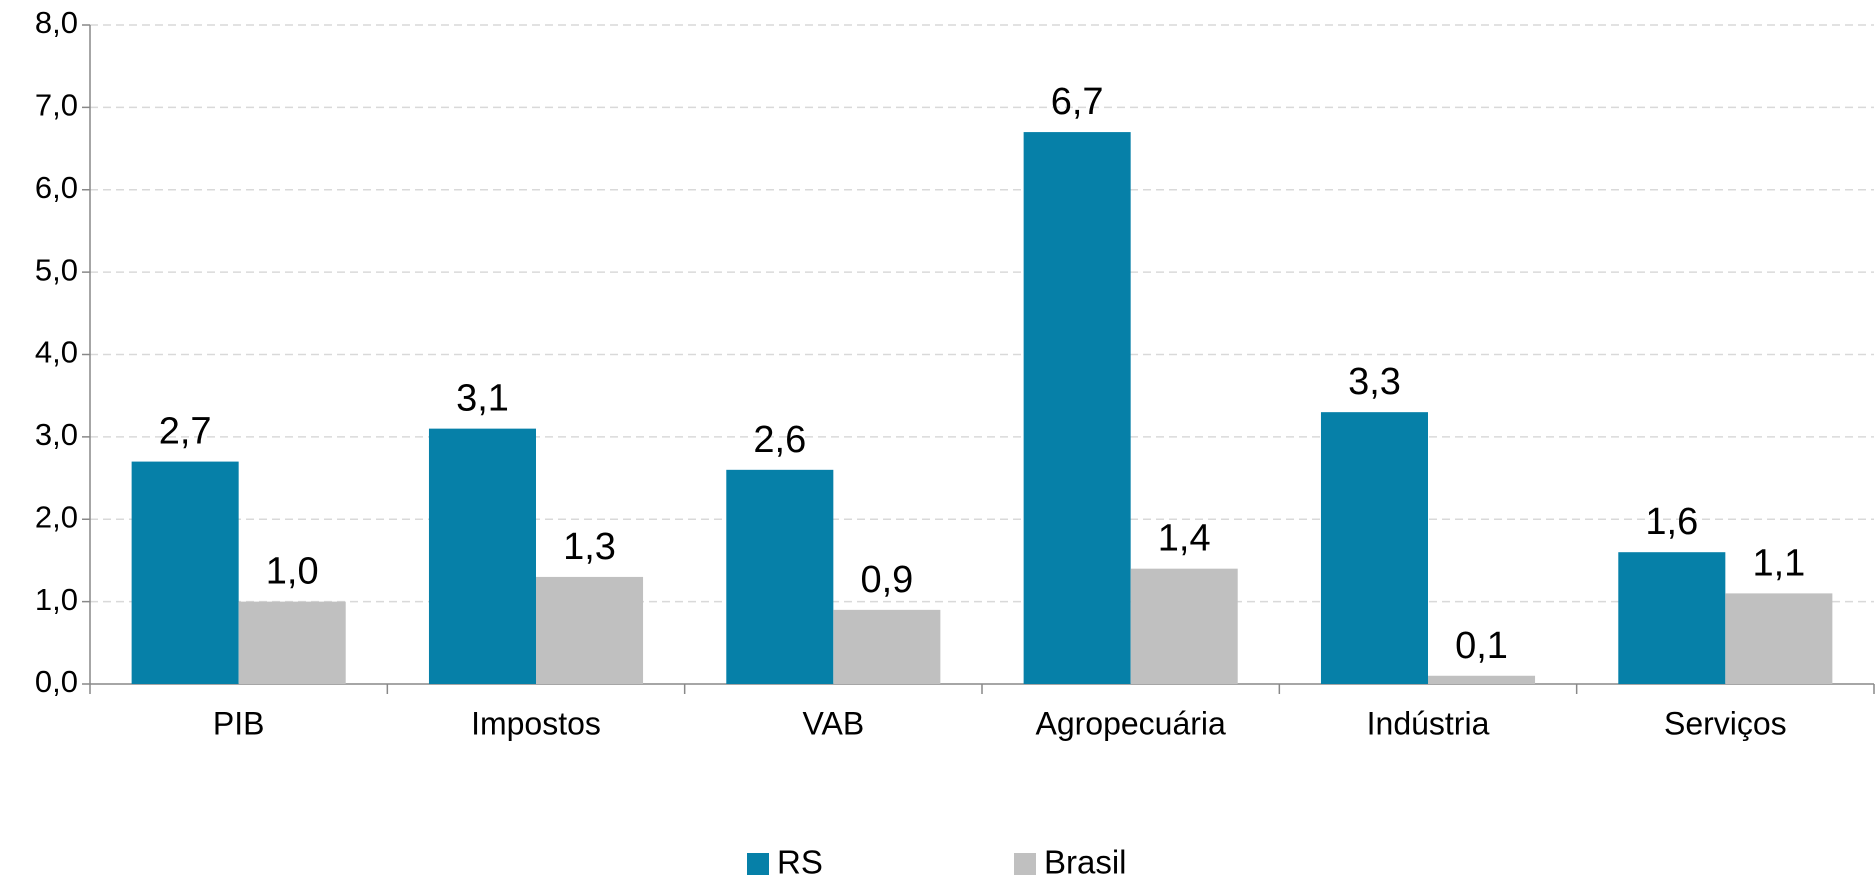 The height and width of the screenshot is (883, 1875). Describe the element at coordinates (56, 269) in the screenshot. I see `y-tick-label: 5,0` at that location.